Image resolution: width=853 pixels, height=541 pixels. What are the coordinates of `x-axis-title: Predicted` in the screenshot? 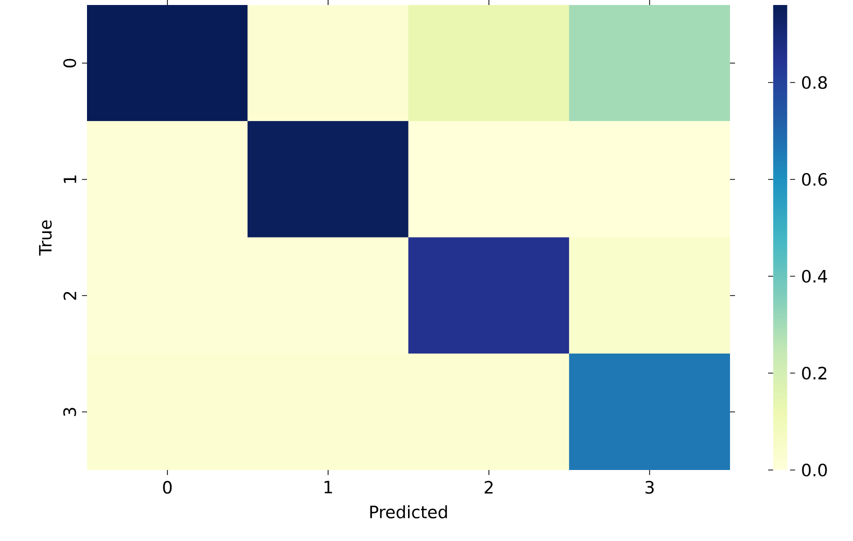 It's located at (408, 511).